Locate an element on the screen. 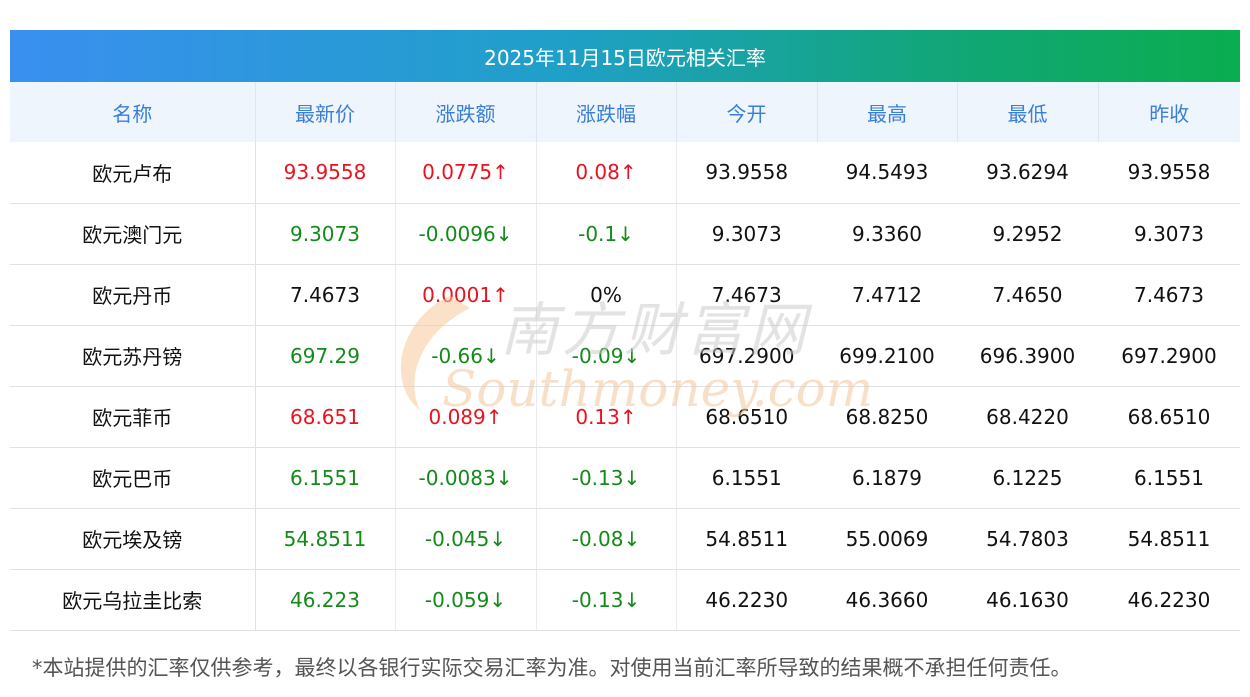 Image resolution: width=1250 pixels, height=697 pixels. cell-change: -0.059↓ is located at coordinates (466, 600).